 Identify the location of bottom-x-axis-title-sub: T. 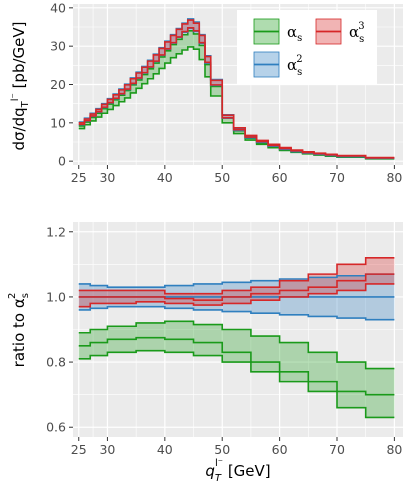
(218, 478).